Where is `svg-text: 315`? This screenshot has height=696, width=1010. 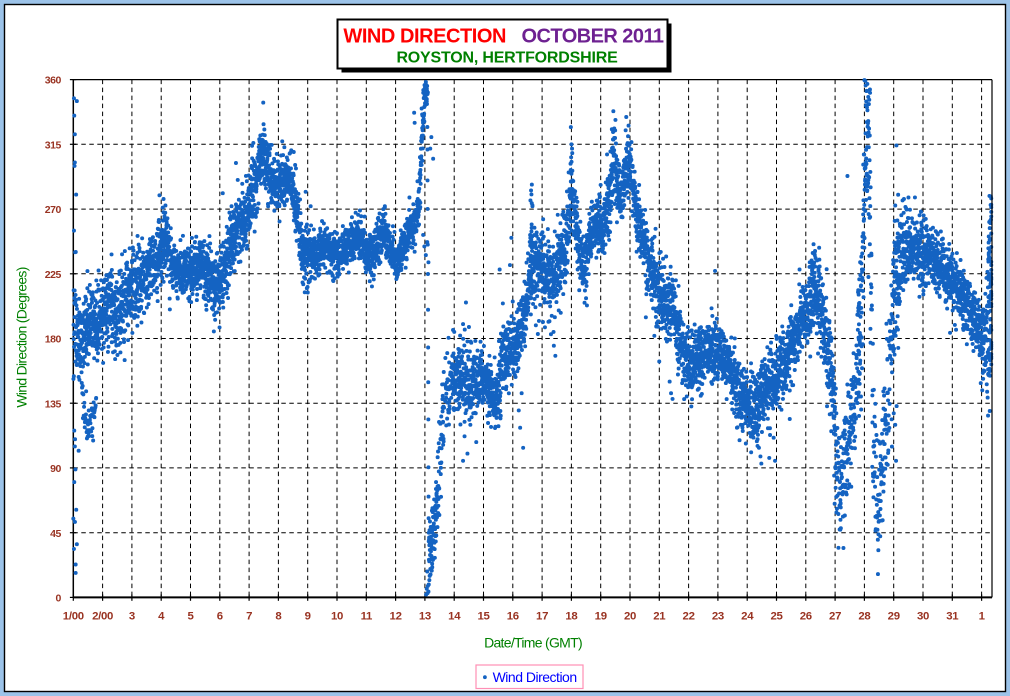 svg-text: 315 is located at coordinates (53, 145).